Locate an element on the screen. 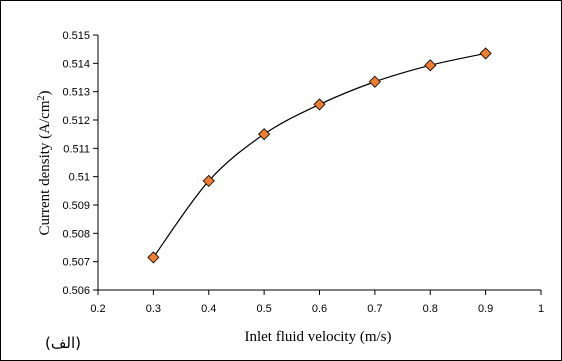  panel-label: (الف) is located at coordinates (63, 343).